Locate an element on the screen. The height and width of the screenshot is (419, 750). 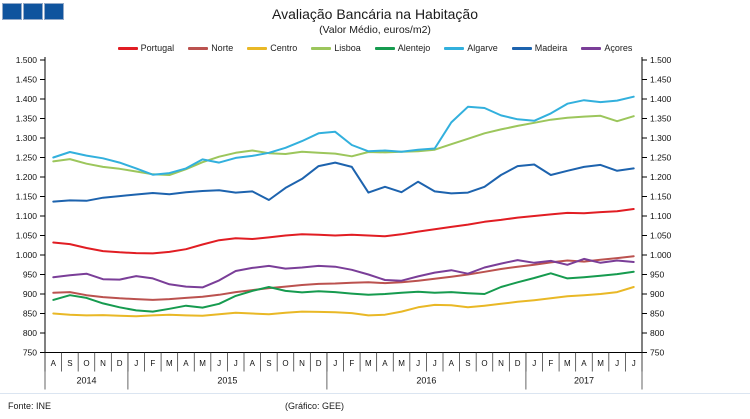
y-axis-label-left: 1.400 is located at coordinates (27, 99).